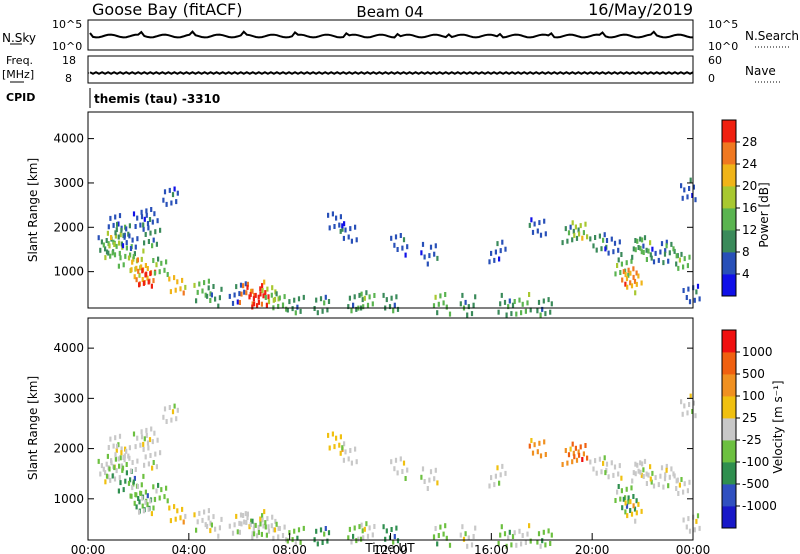 Image resolution: width=800 pixels, height=554 pixels. What do you see at coordinates (729, 473) in the screenshot?
I see `colorbar-segment` at bounding box center [729, 473].